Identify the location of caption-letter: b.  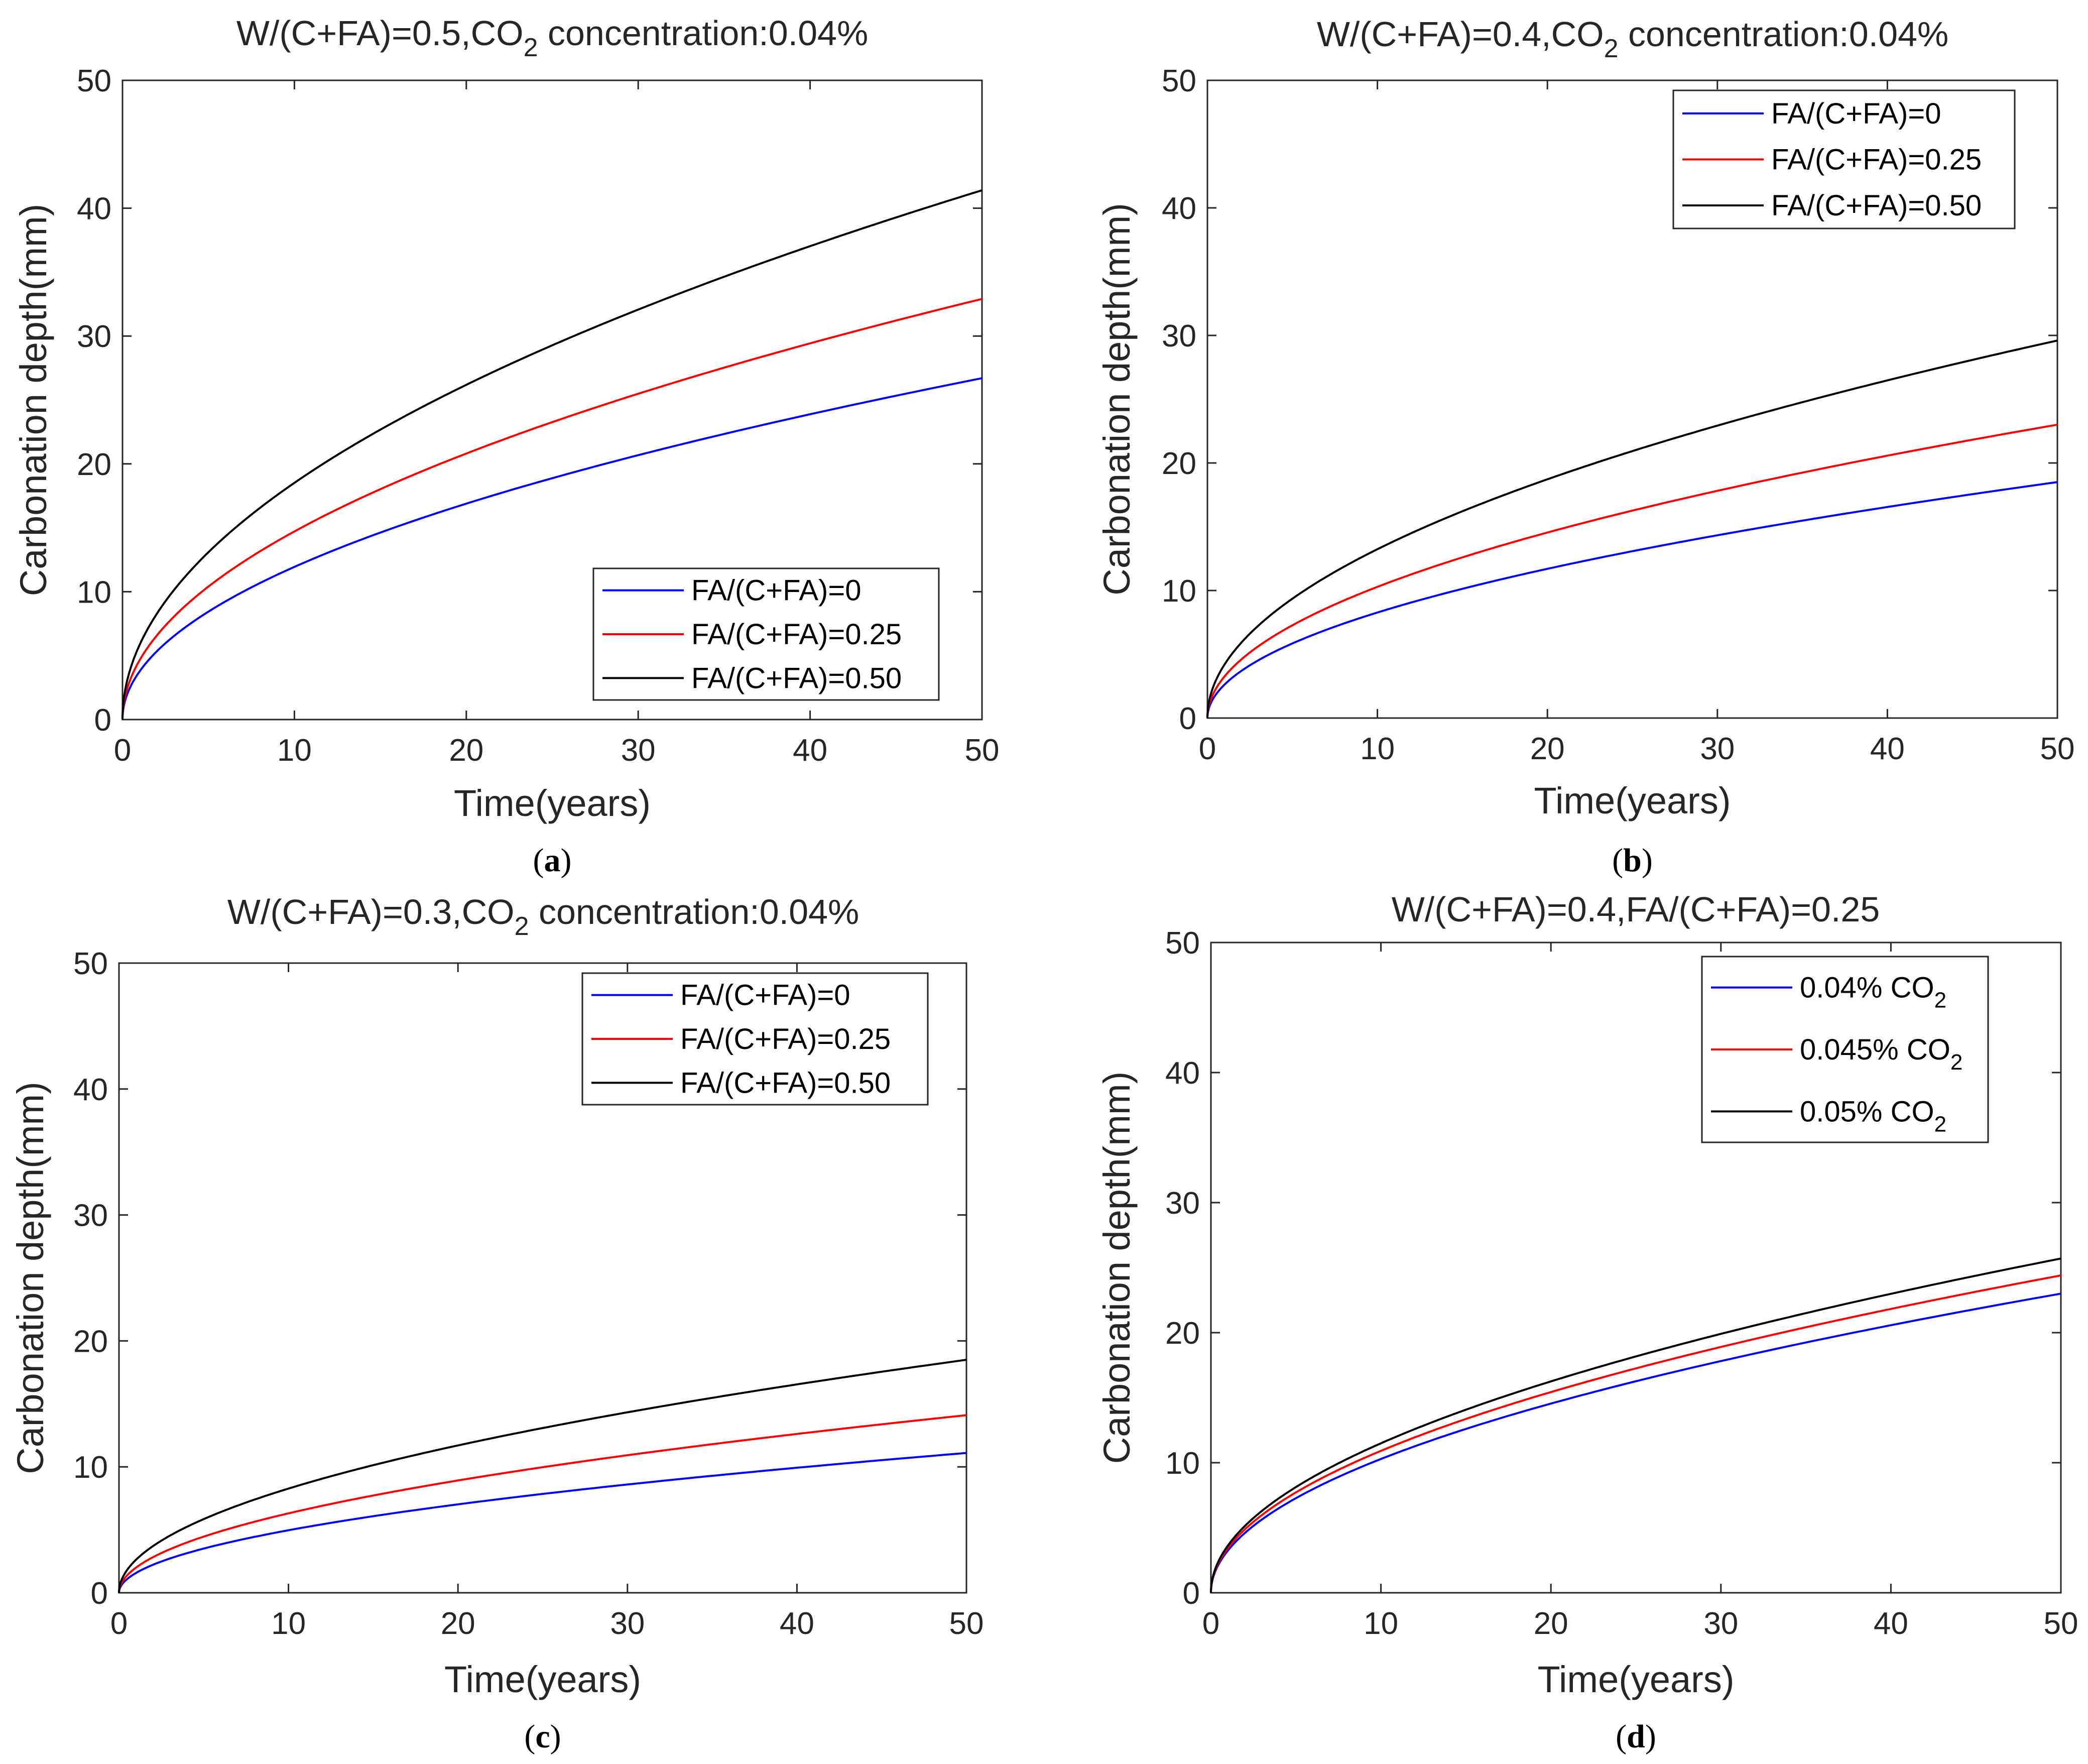
(1633, 860).